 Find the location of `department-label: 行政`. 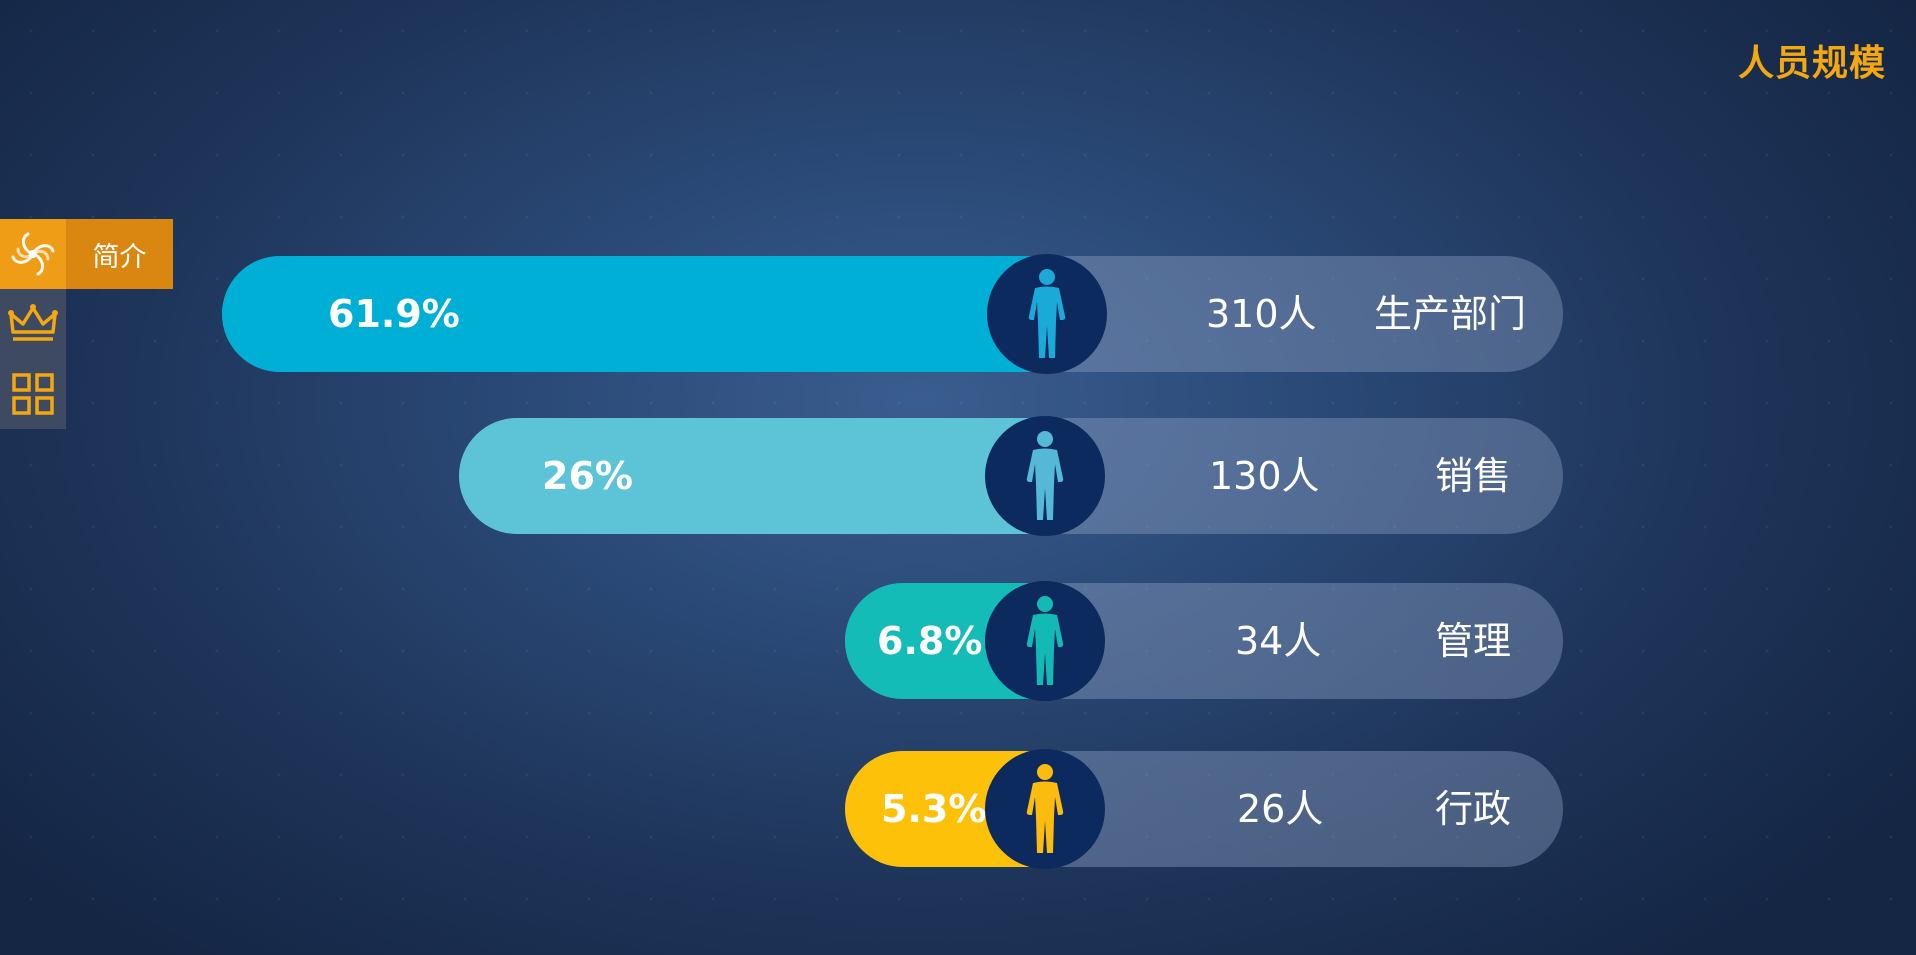

department-label: 行政 is located at coordinates (1473, 809).